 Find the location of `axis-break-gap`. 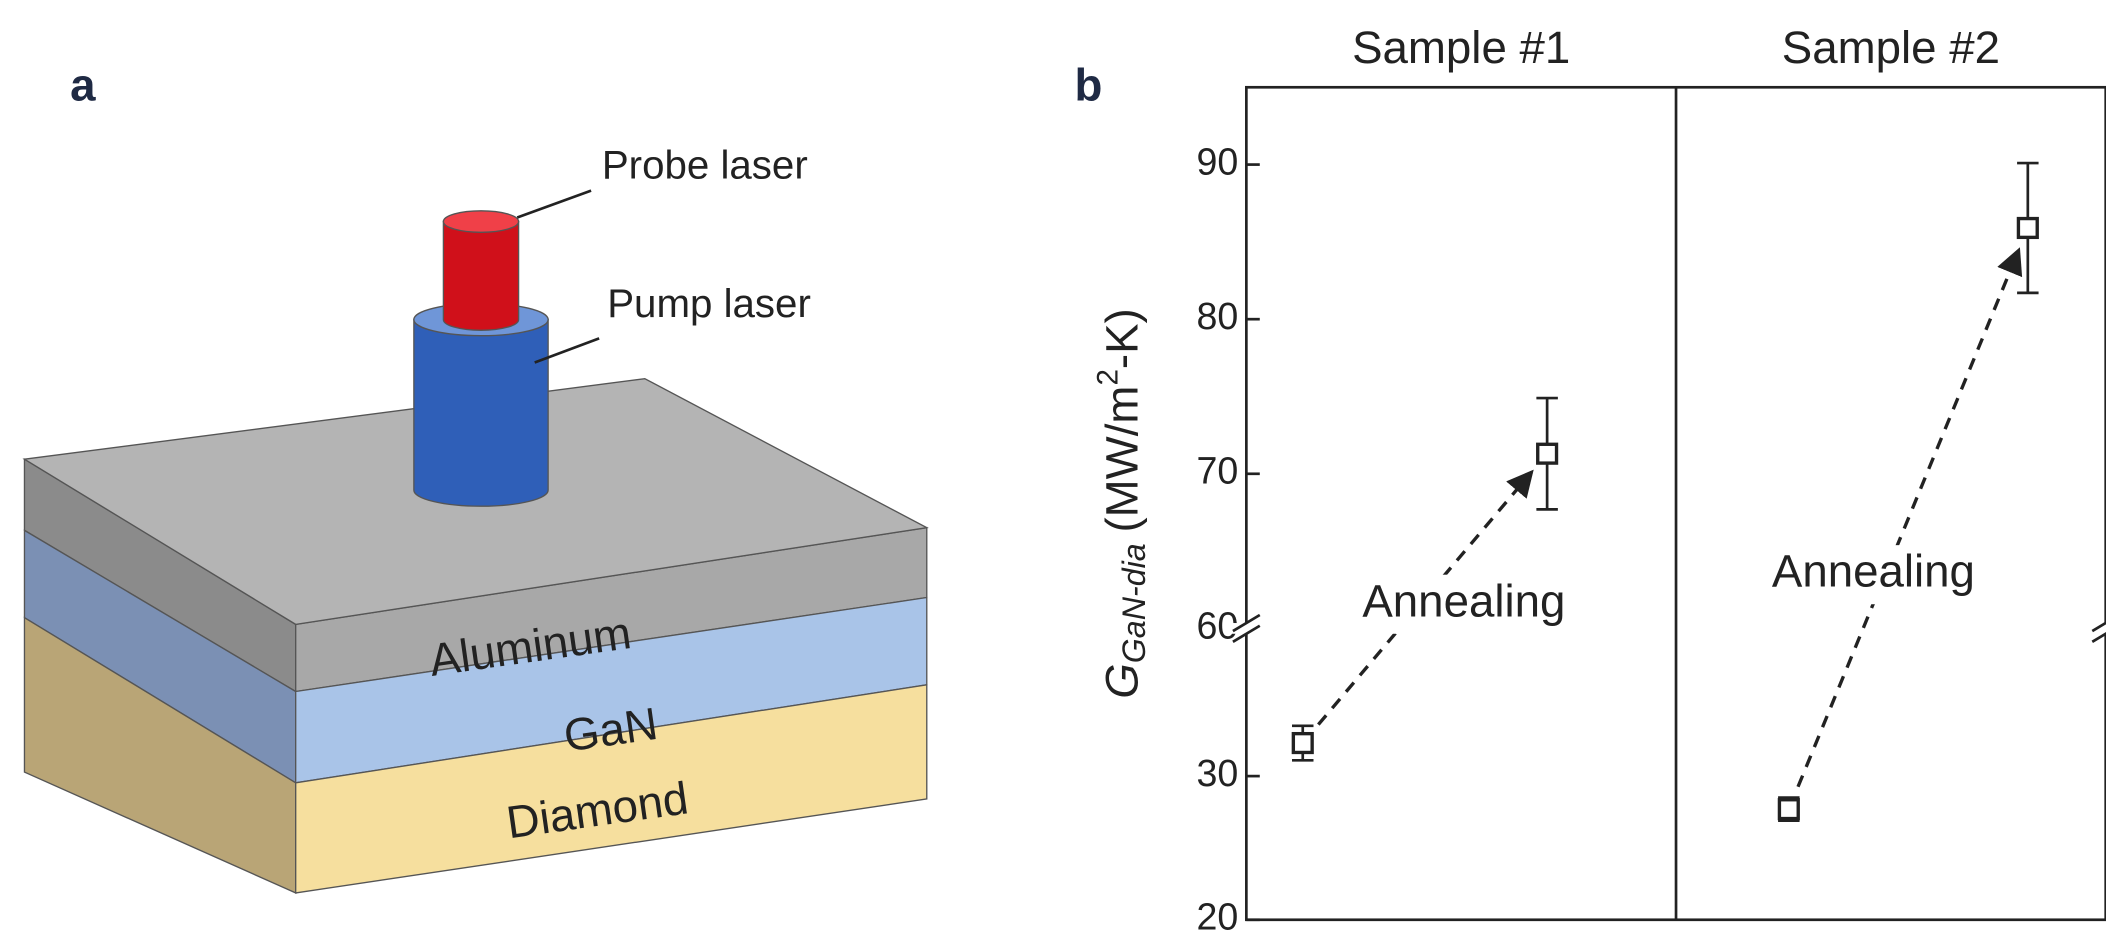

axis-break-gap is located at coordinates (1246, 628).